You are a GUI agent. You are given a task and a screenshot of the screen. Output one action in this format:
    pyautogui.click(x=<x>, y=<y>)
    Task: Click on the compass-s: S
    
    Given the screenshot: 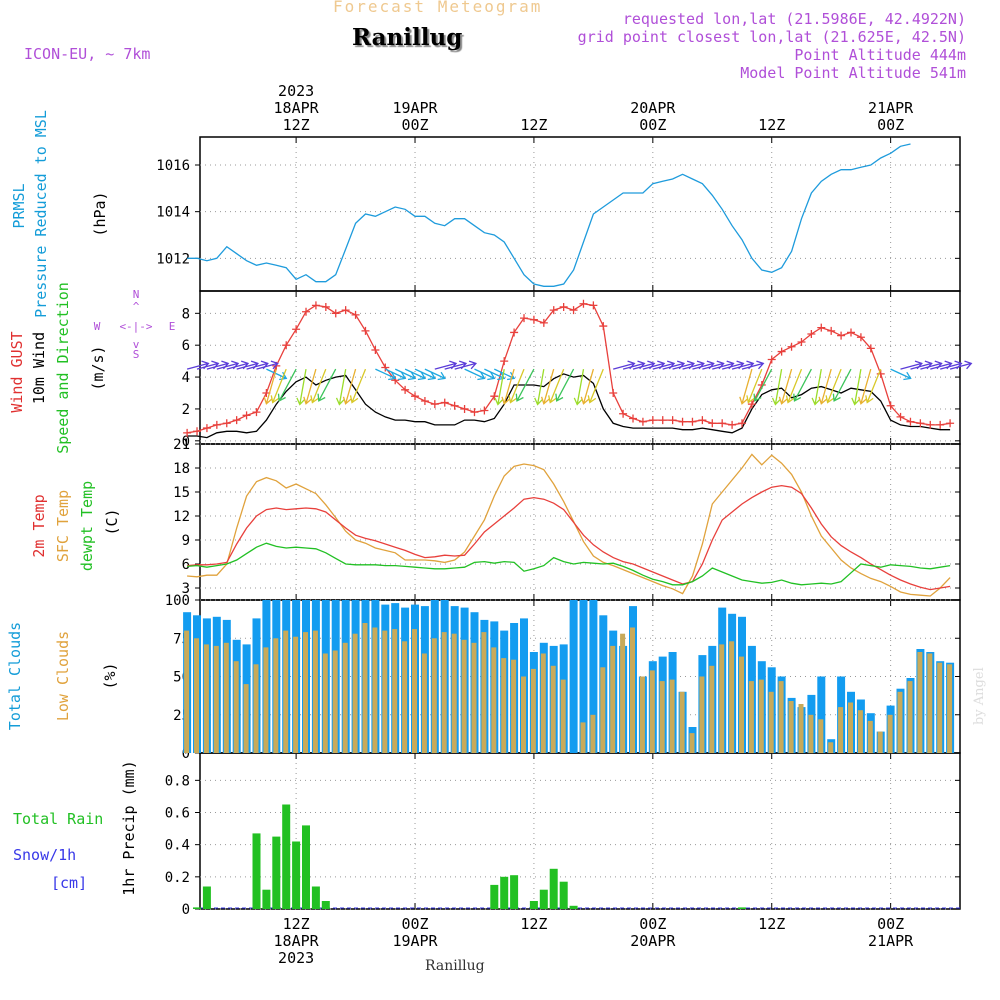 What is the action you would take?
    pyautogui.click(x=136, y=354)
    